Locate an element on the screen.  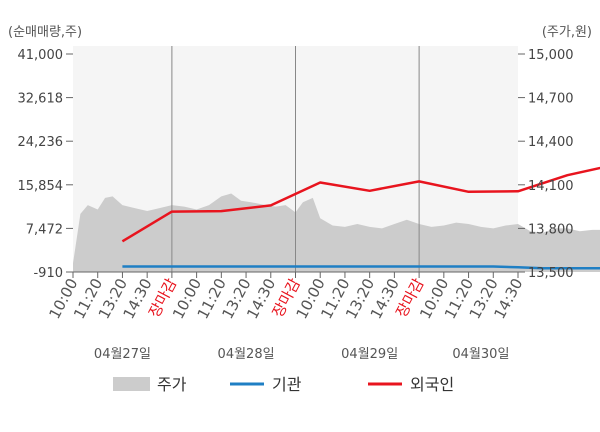
right-tick-label: 15,000 is located at coordinates (551, 55).